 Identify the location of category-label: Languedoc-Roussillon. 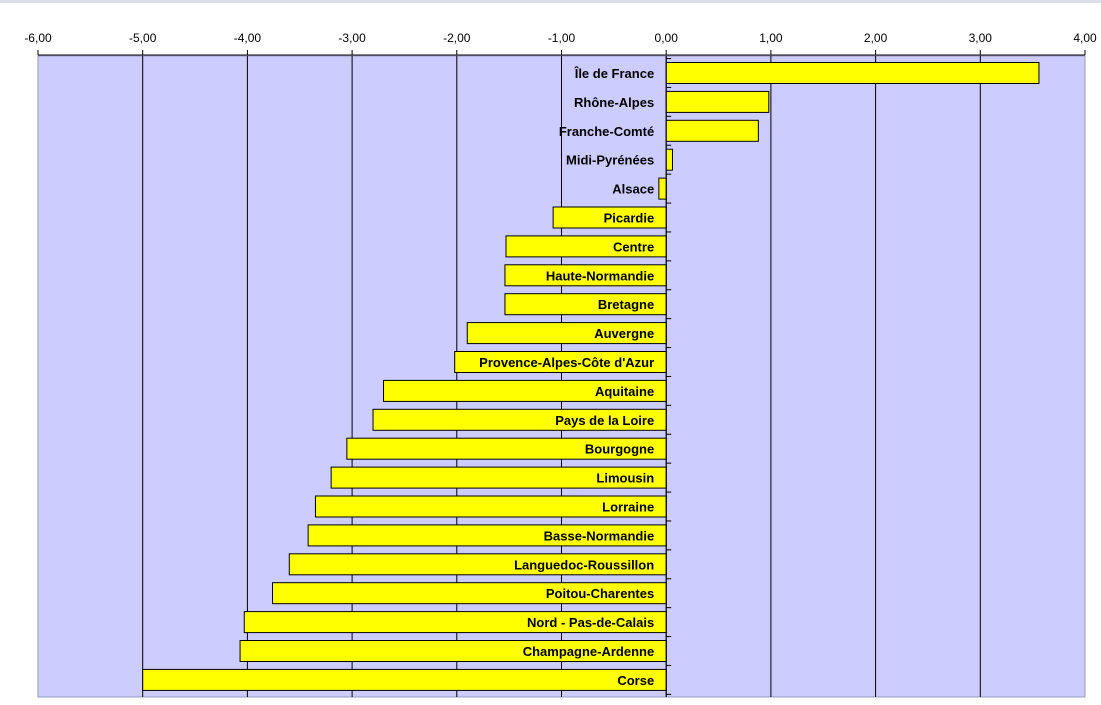
(584, 564).